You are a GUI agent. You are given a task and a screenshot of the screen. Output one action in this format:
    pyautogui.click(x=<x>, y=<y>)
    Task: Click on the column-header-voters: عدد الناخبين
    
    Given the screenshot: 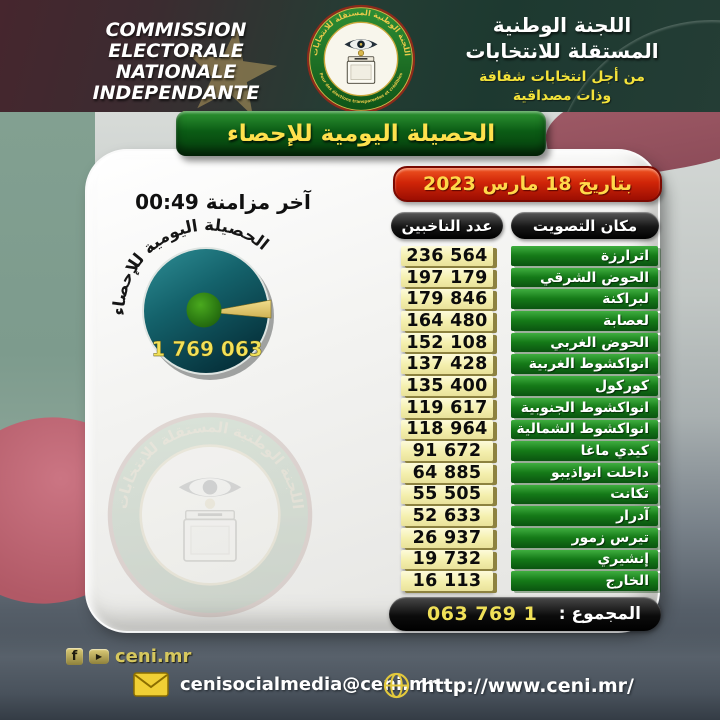 What is the action you would take?
    pyautogui.click(x=447, y=225)
    